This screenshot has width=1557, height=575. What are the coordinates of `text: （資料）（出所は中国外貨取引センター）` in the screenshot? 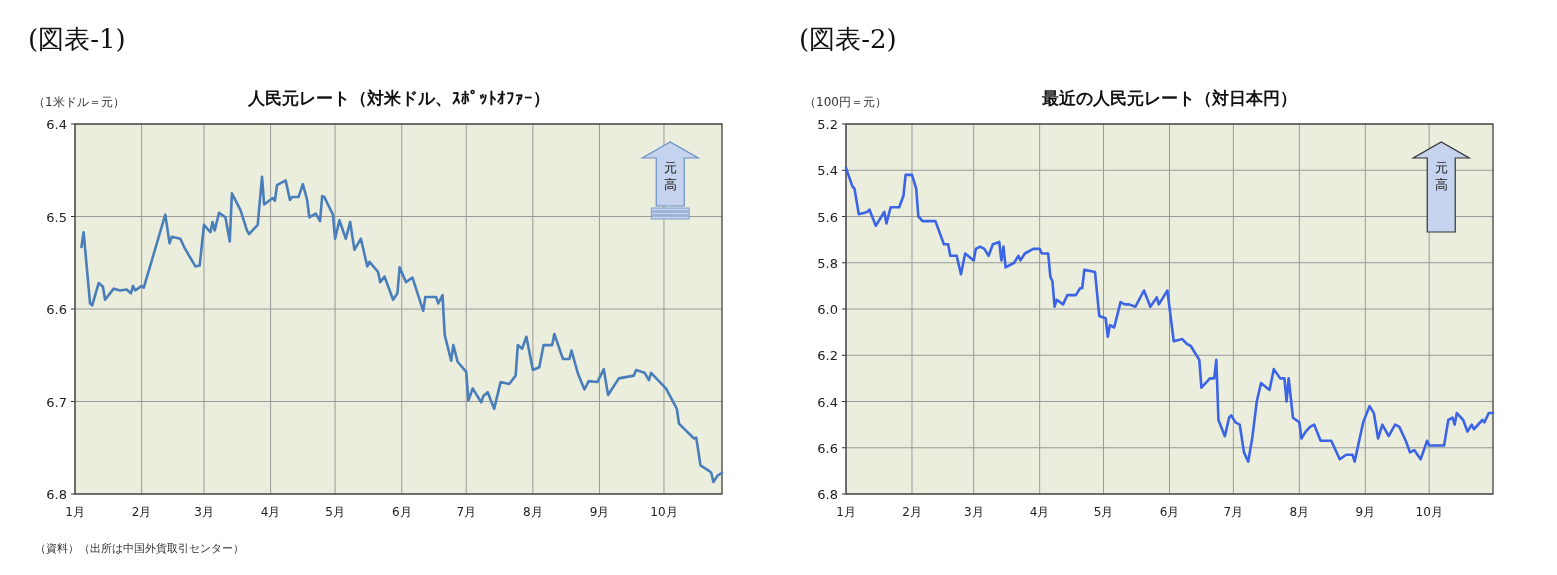 It's located at (139, 548).